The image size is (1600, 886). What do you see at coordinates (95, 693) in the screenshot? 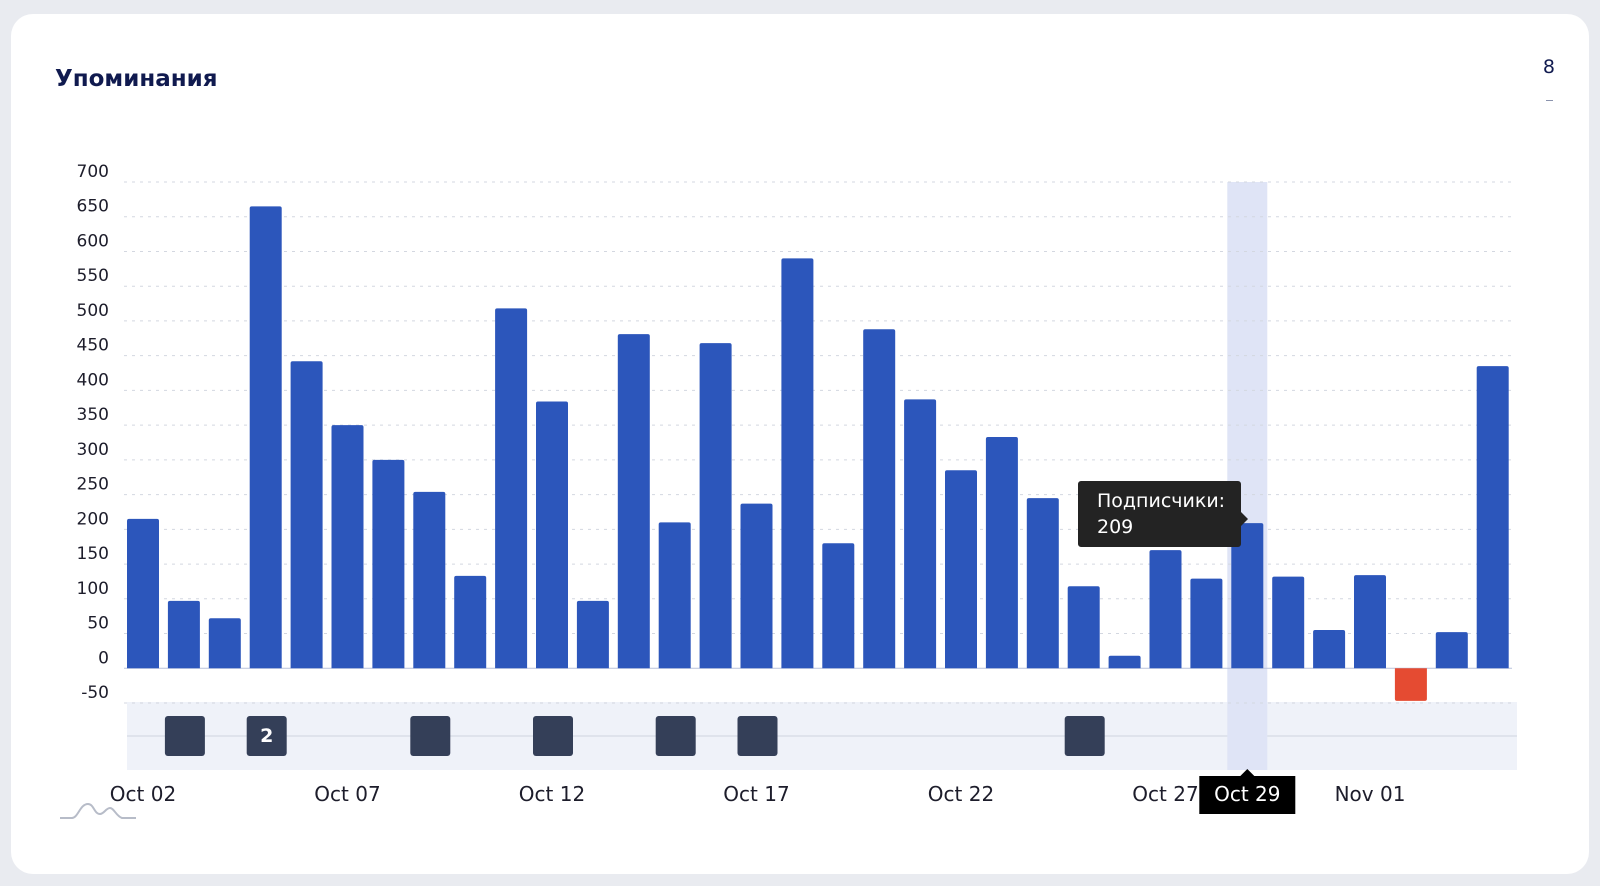
I see `y-tick-label: -50` at bounding box center [95, 693].